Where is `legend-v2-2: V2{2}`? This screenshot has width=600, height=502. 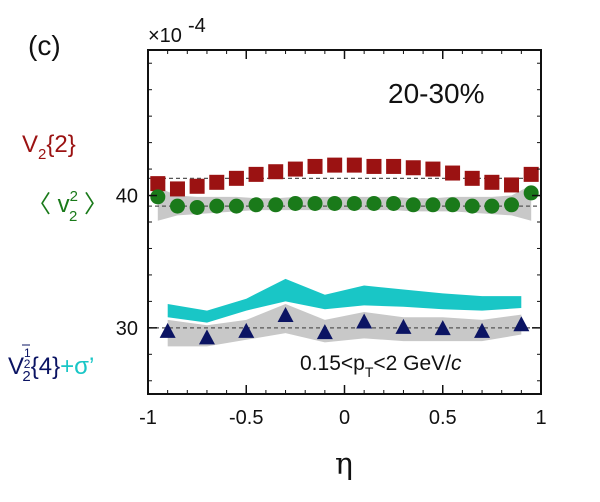
legend-v2-2: V2{2} is located at coordinates (49, 147).